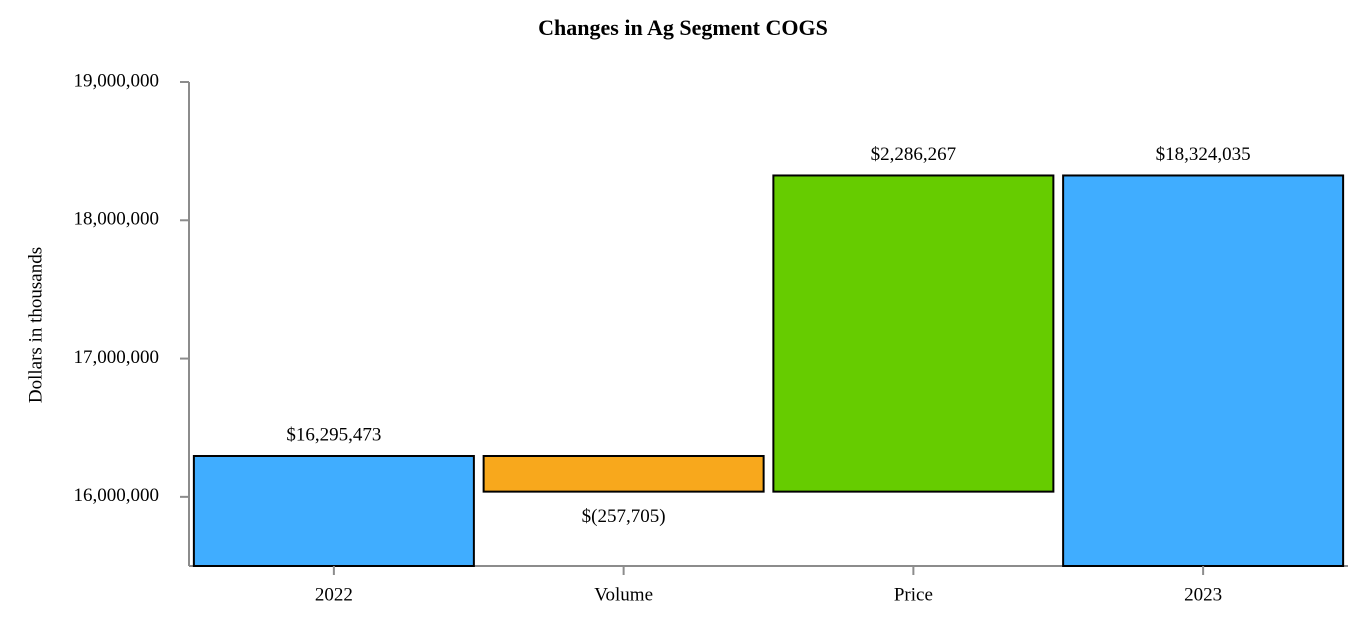 The height and width of the screenshot is (626, 1368). I want to click on x-tick-label: Price, so click(913, 594).